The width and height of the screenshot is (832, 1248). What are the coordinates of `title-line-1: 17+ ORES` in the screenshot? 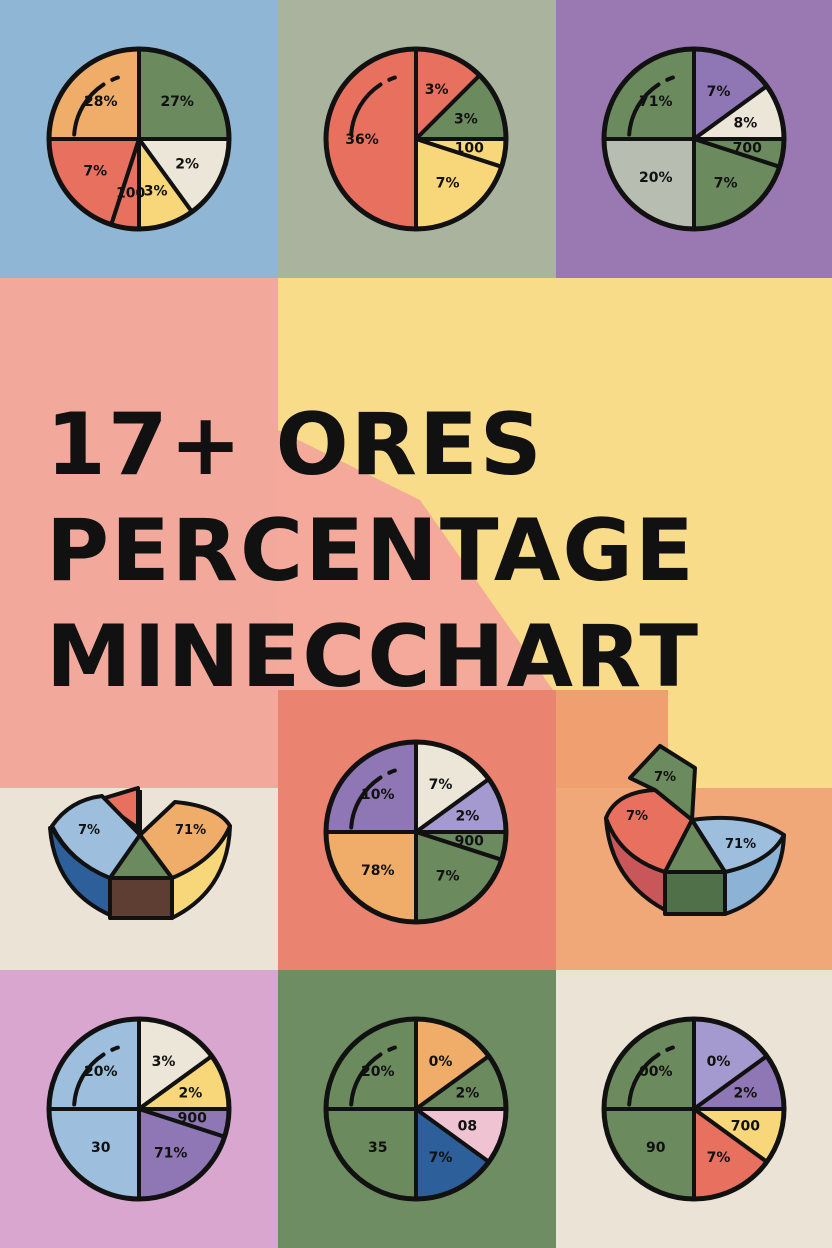 It's located at (295, 445).